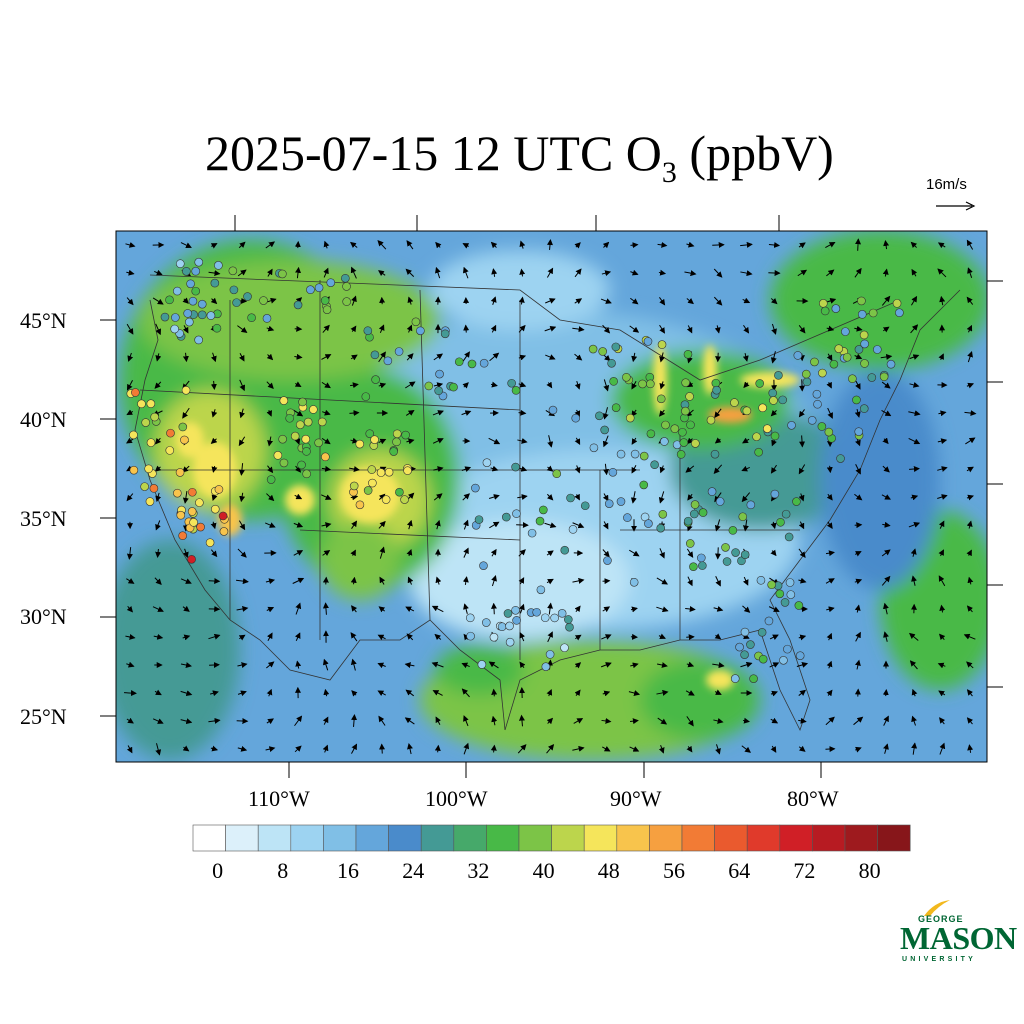 The height and width of the screenshot is (1024, 1024). I want to click on map-title: 2025-07-15 12 UTC O3 (ppbV), so click(519, 157).